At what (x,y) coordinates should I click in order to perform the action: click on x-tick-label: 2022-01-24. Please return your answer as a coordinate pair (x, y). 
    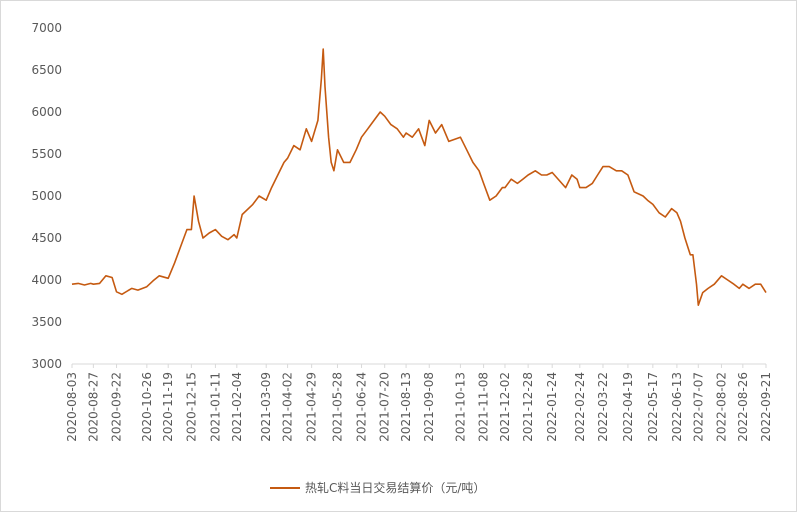
    Looking at the image, I should click on (552, 407).